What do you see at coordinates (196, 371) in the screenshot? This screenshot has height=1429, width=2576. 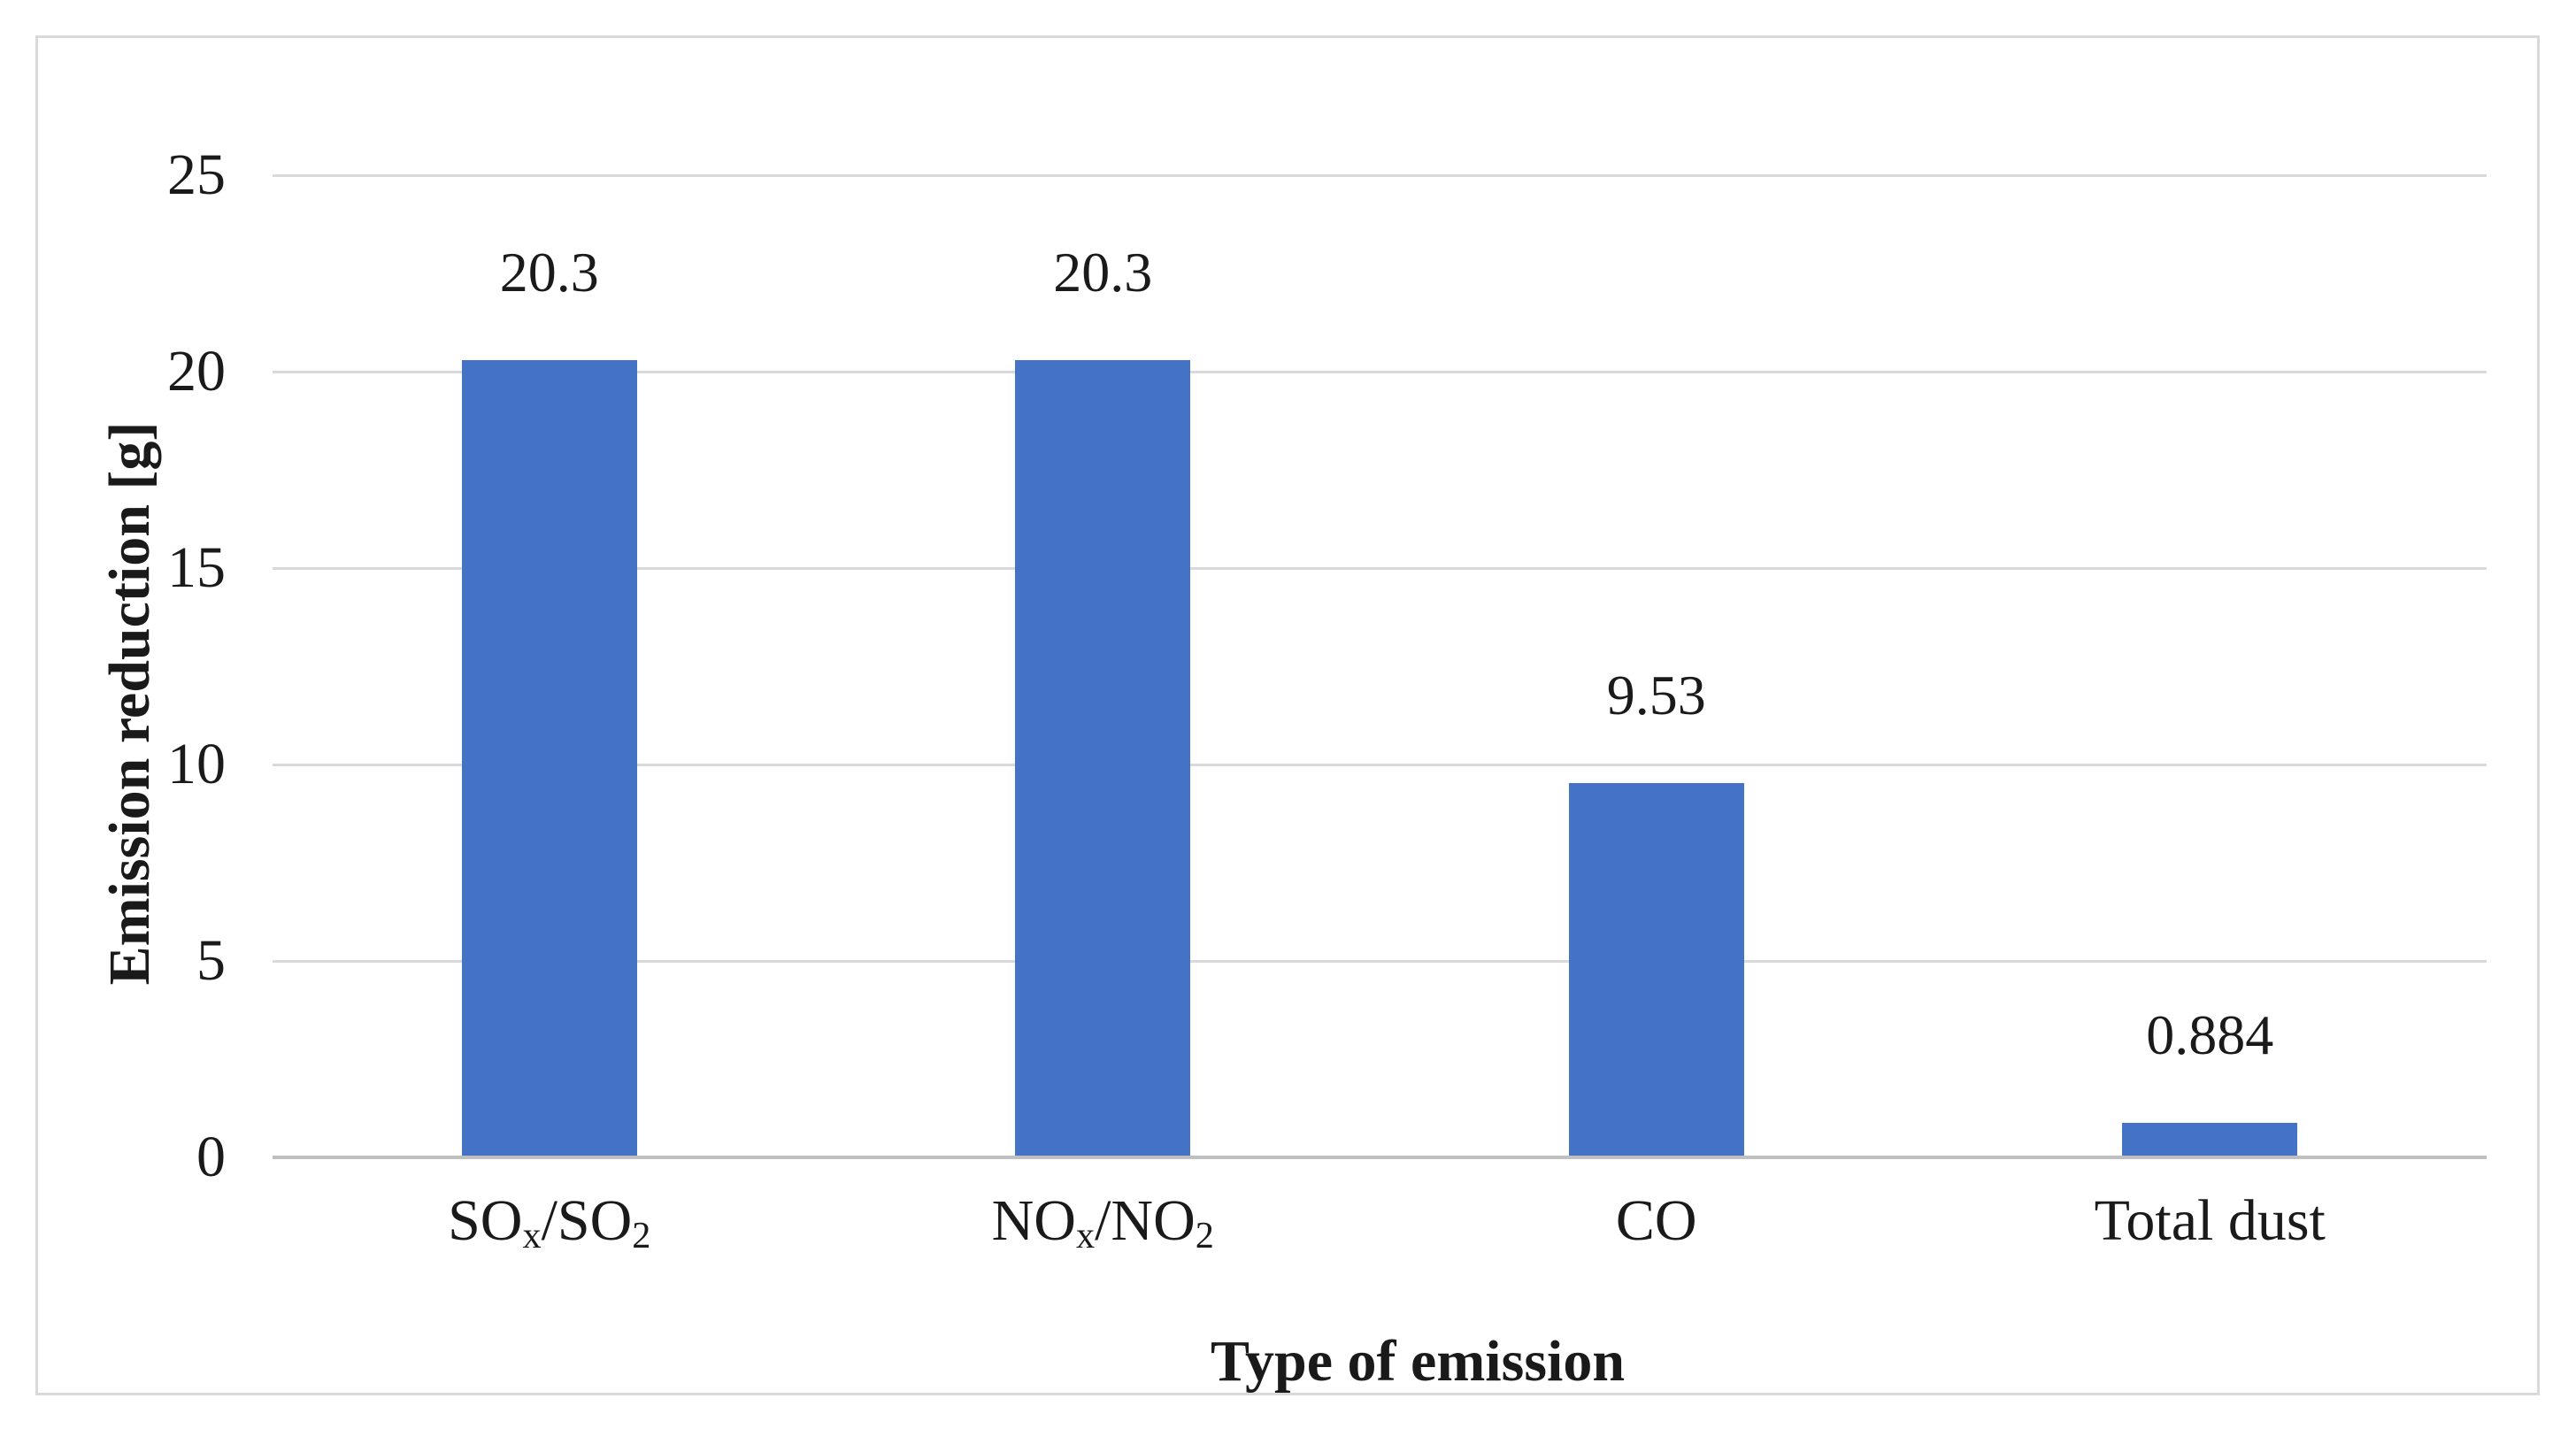 I see `y-tick-label-20: 20` at bounding box center [196, 371].